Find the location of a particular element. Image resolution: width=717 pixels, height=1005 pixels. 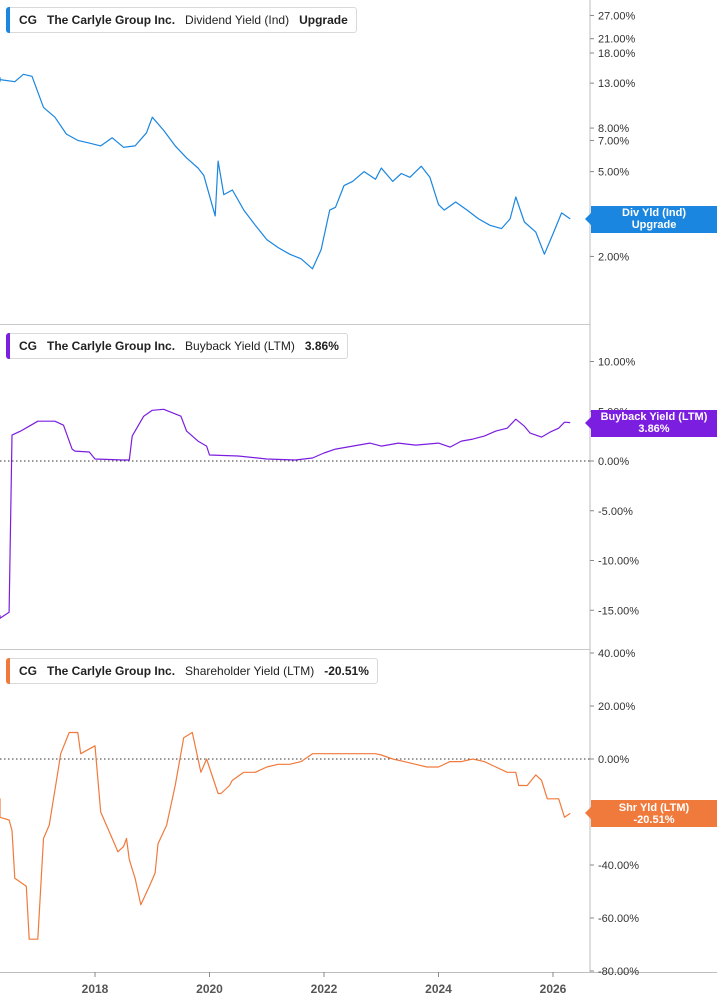

legend-value: 3.86% is located at coordinates (321, 346).